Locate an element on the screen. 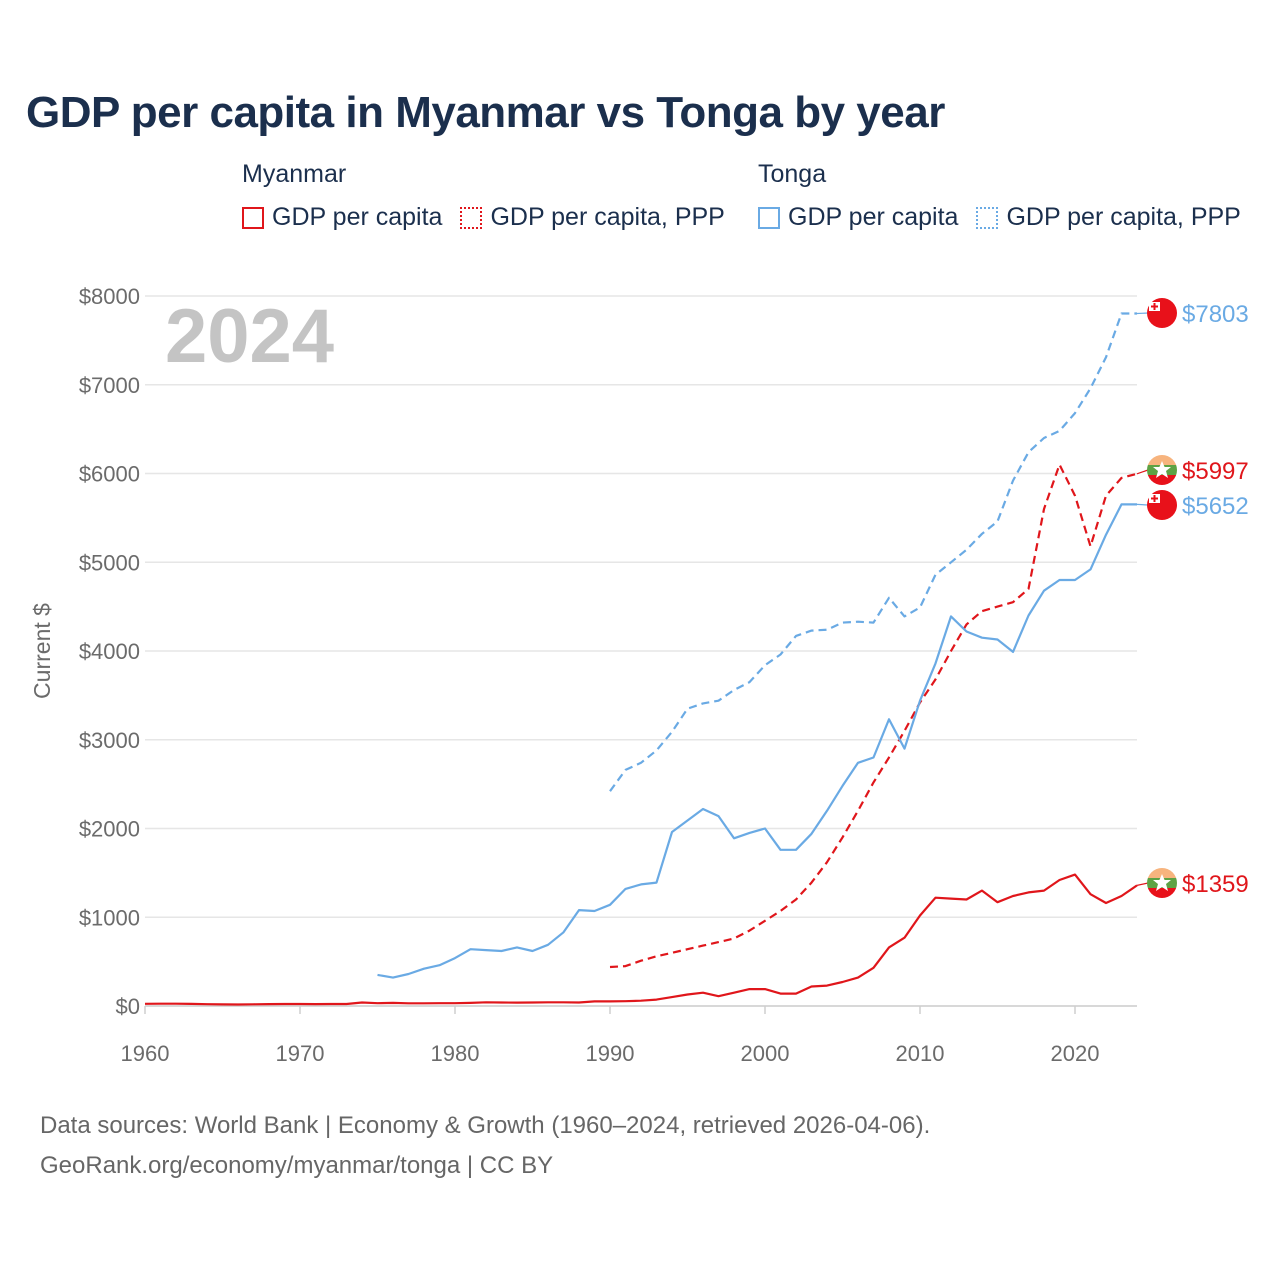  y-tick-label: $1000 is located at coordinates (109, 917).